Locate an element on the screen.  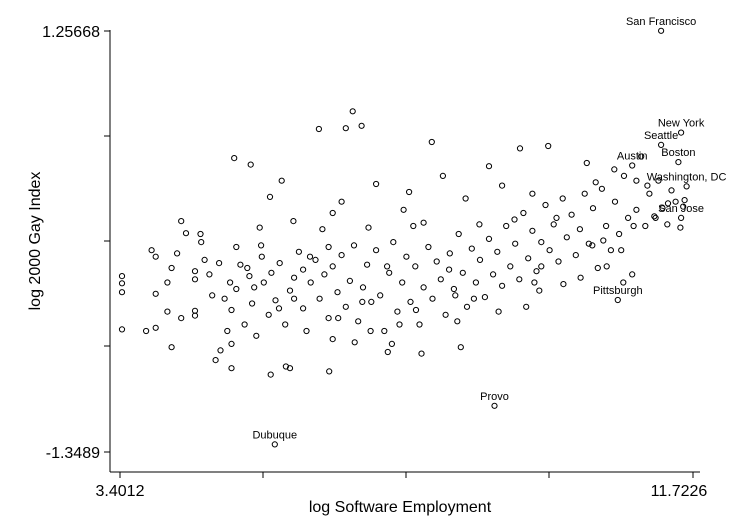
point-annotation: San Francisco is located at coordinates (661, 22).